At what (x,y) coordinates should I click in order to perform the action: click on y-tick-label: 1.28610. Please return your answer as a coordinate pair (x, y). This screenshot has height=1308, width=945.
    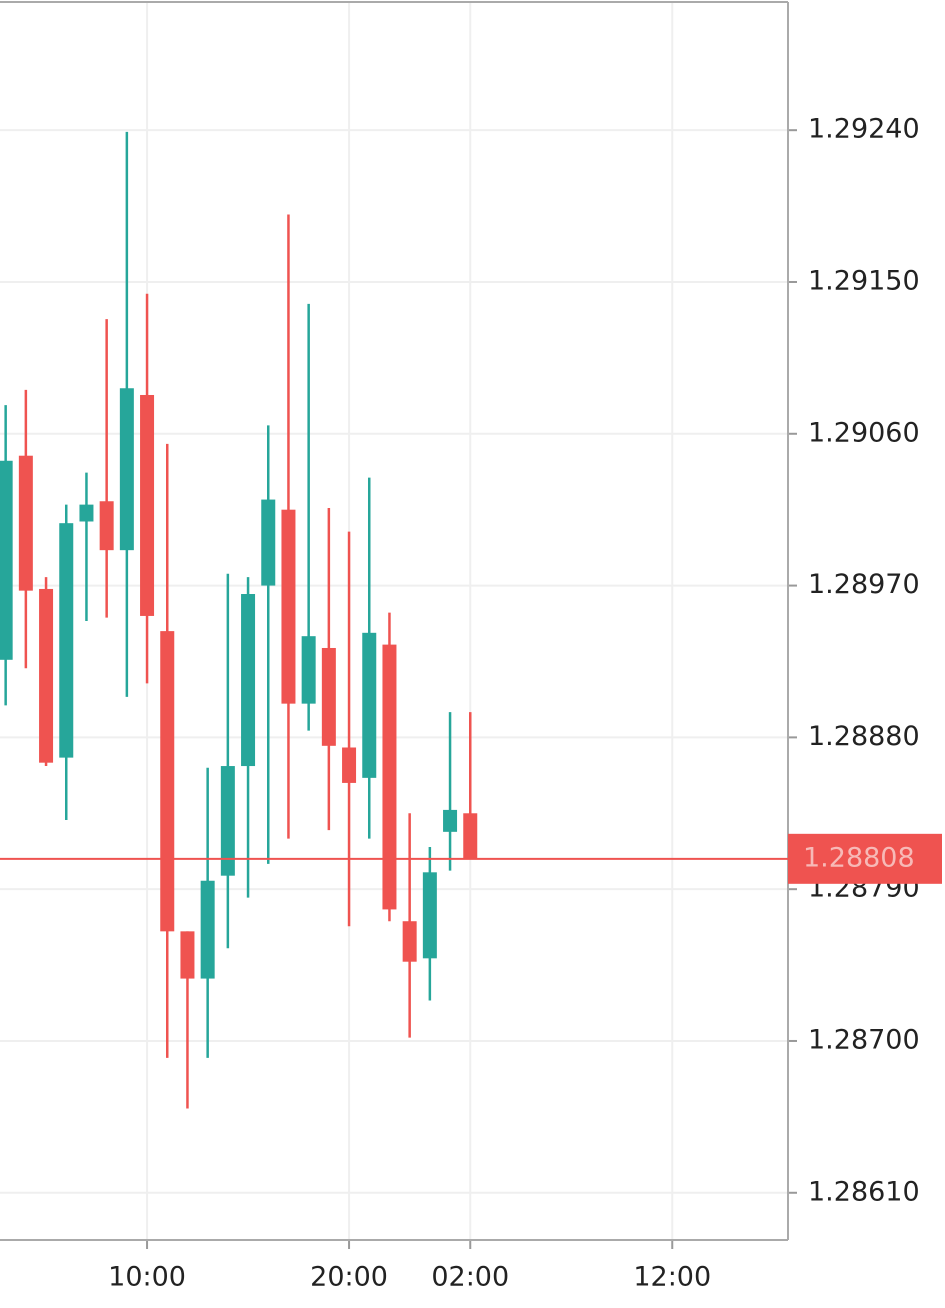
    Looking at the image, I should click on (864, 1191).